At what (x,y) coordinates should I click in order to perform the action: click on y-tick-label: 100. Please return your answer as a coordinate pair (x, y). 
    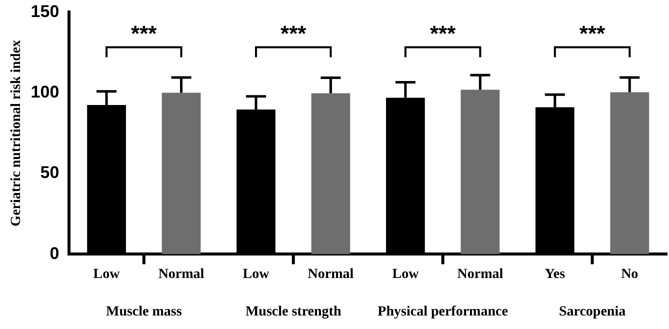
    Looking at the image, I should click on (45, 92).